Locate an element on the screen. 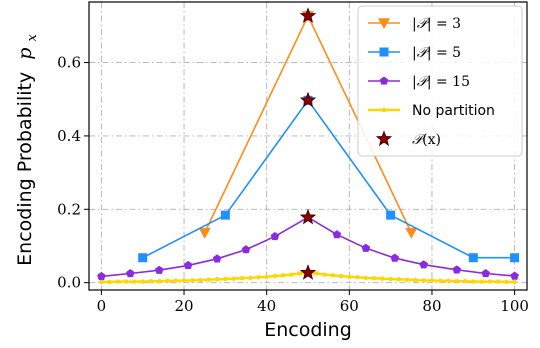  legend-label: |𝒫| = 5 is located at coordinates (436, 53).